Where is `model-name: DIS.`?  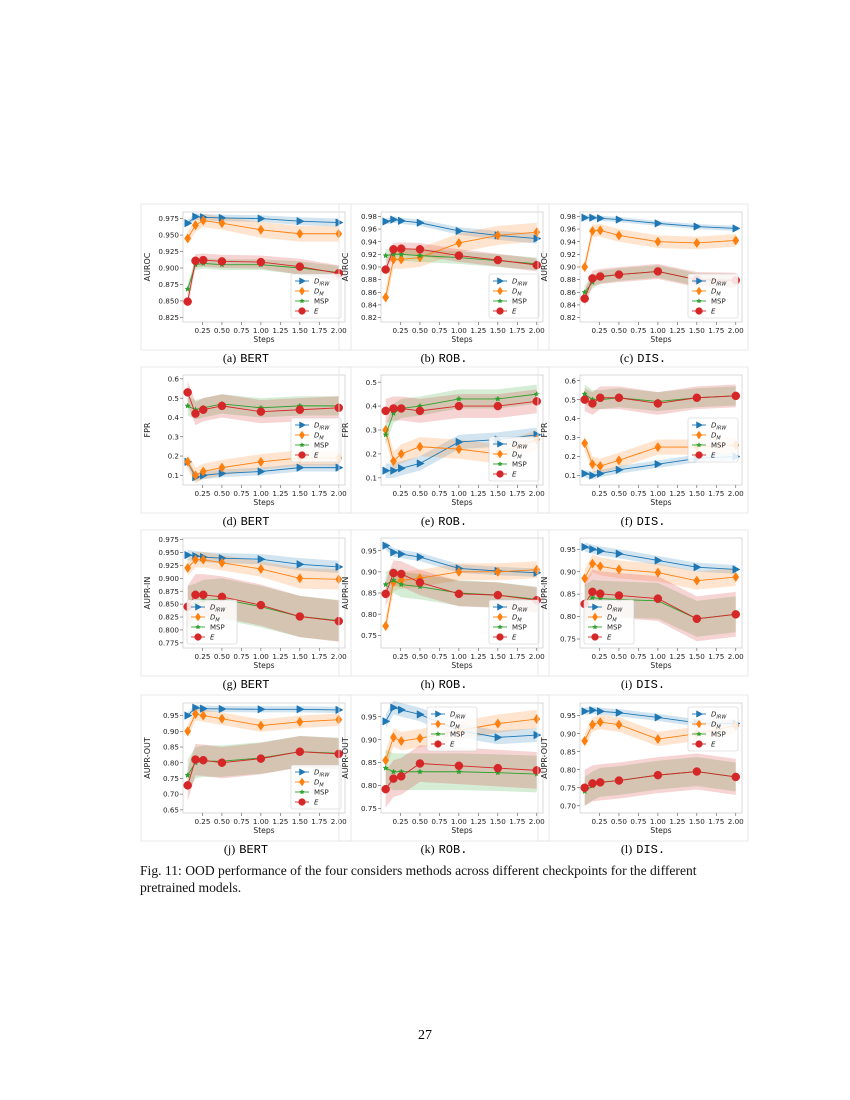 model-name: DIS. is located at coordinates (650, 850).